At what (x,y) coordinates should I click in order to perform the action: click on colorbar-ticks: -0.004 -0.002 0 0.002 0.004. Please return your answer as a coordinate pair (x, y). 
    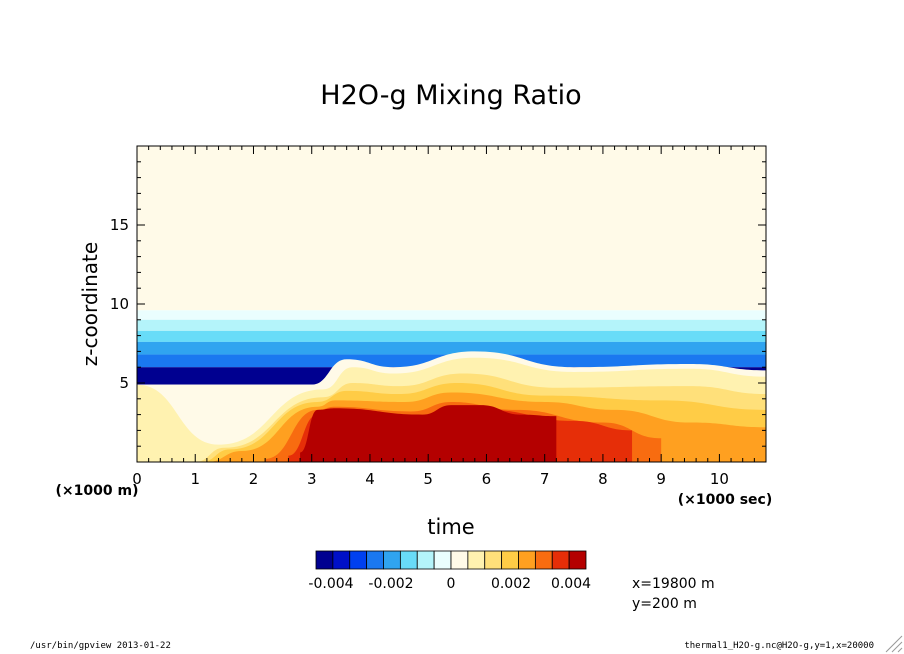
    Looking at the image, I should click on (449, 584).